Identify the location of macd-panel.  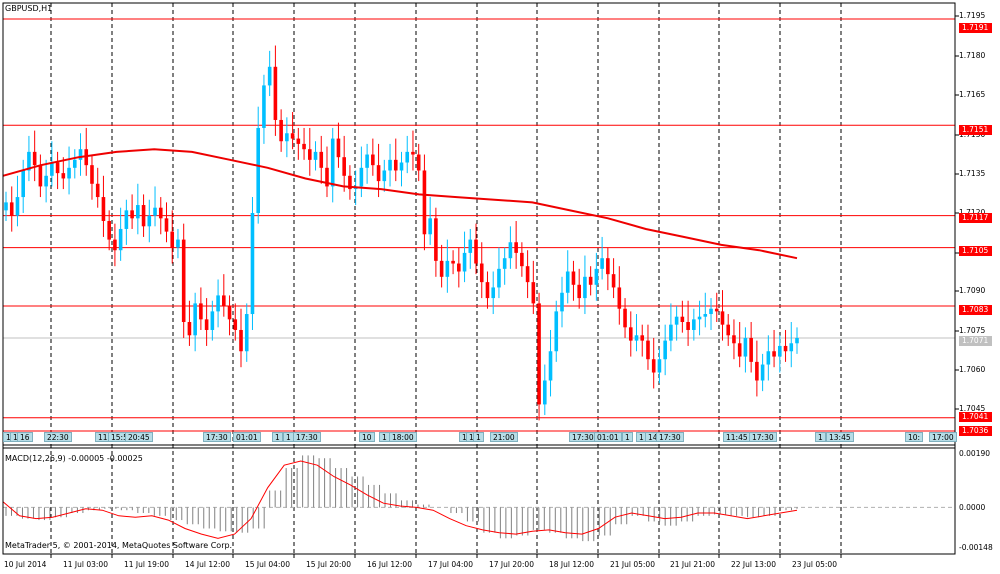
(478, 498).